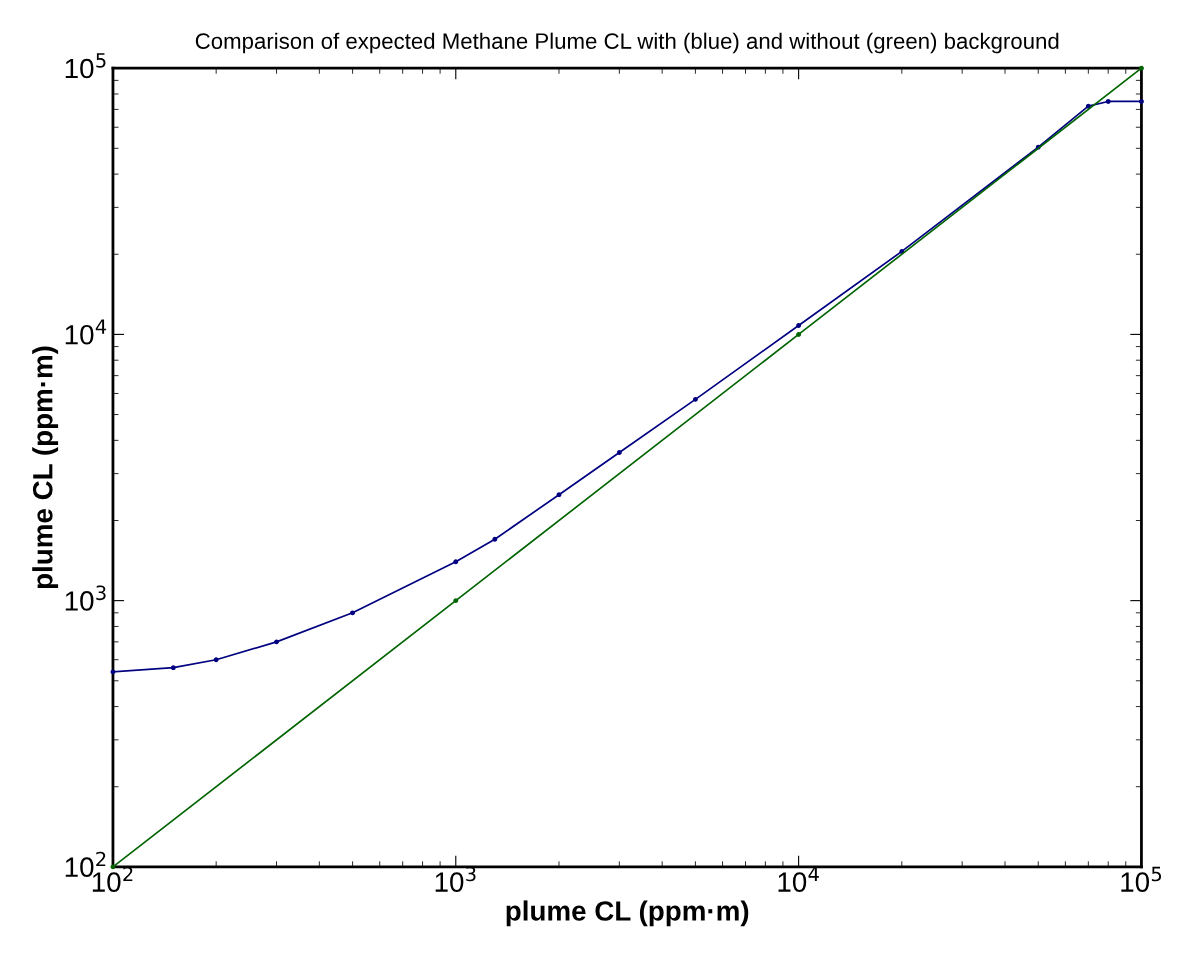  I want to click on x-tick-label: 10$^{5}$, so click(1141, 879).